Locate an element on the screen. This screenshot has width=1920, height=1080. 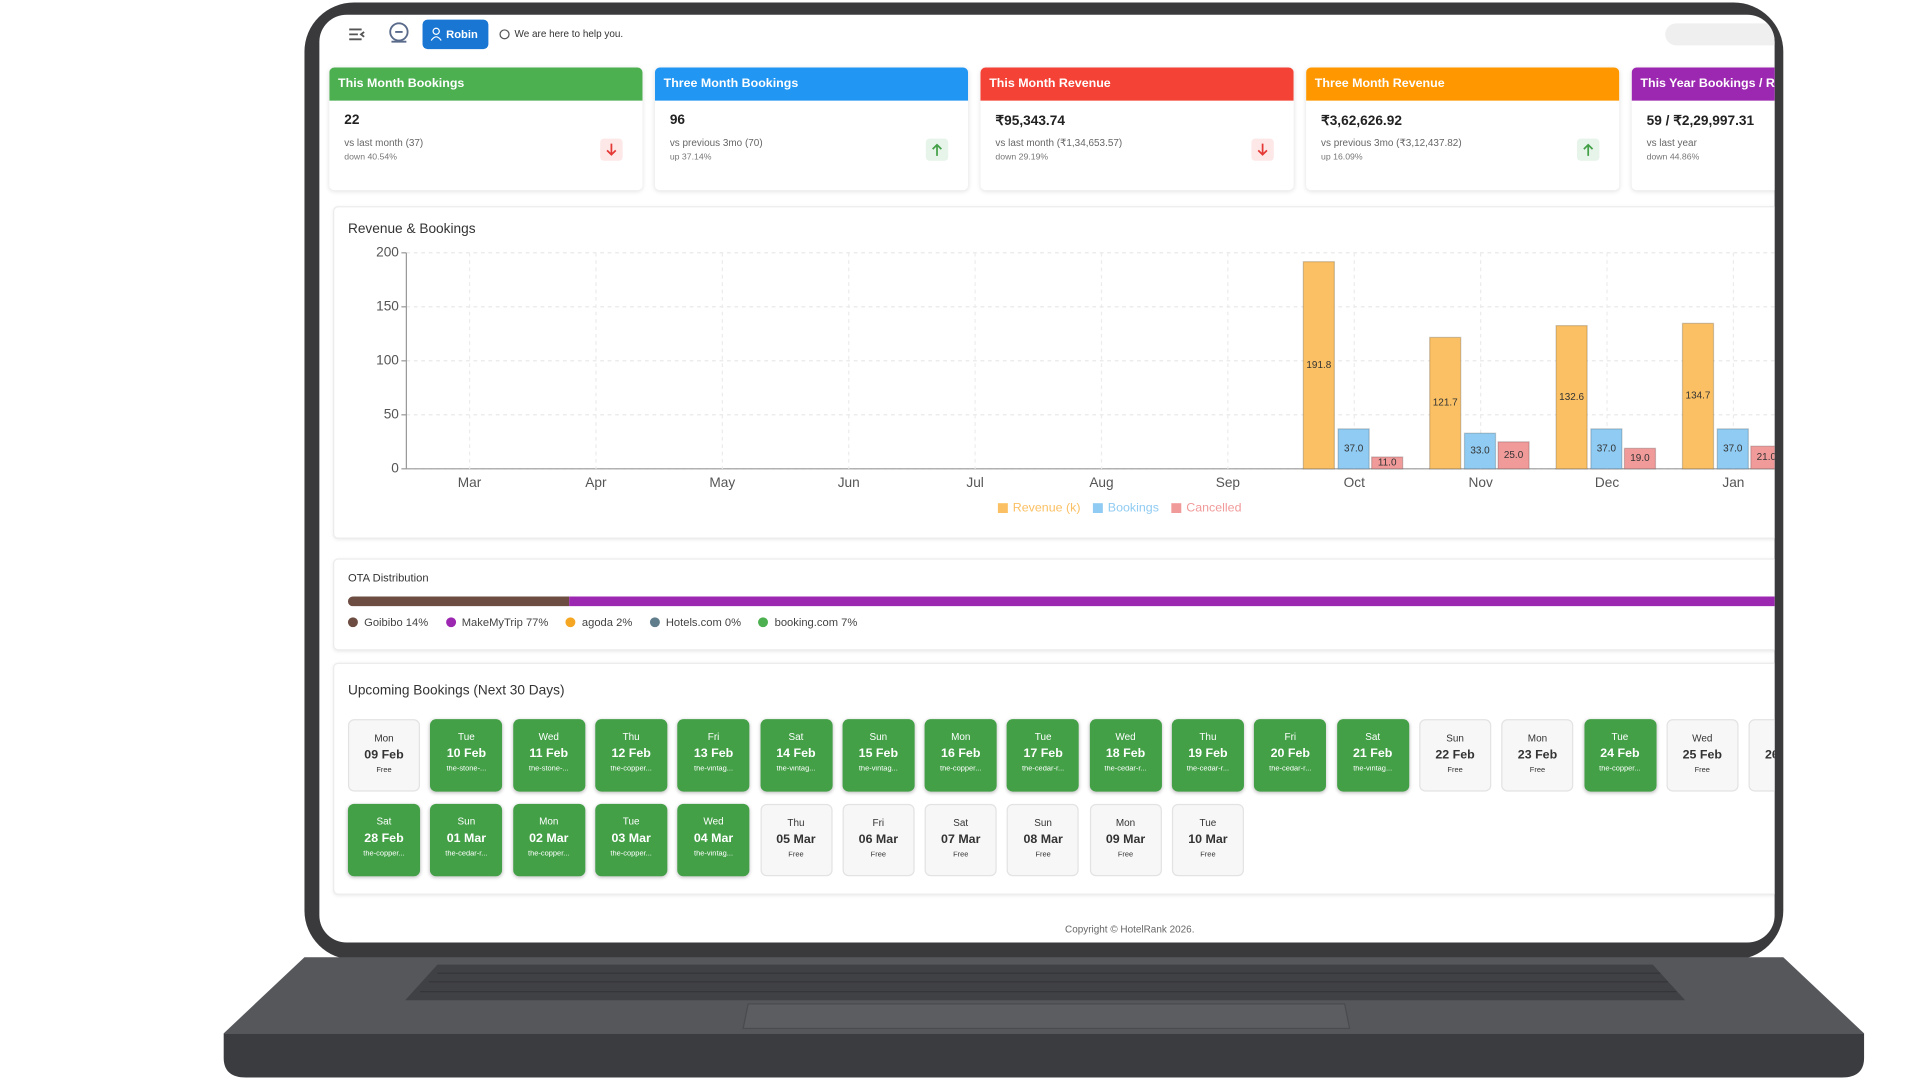
tile-date: 02 Mar is located at coordinates (549, 839).